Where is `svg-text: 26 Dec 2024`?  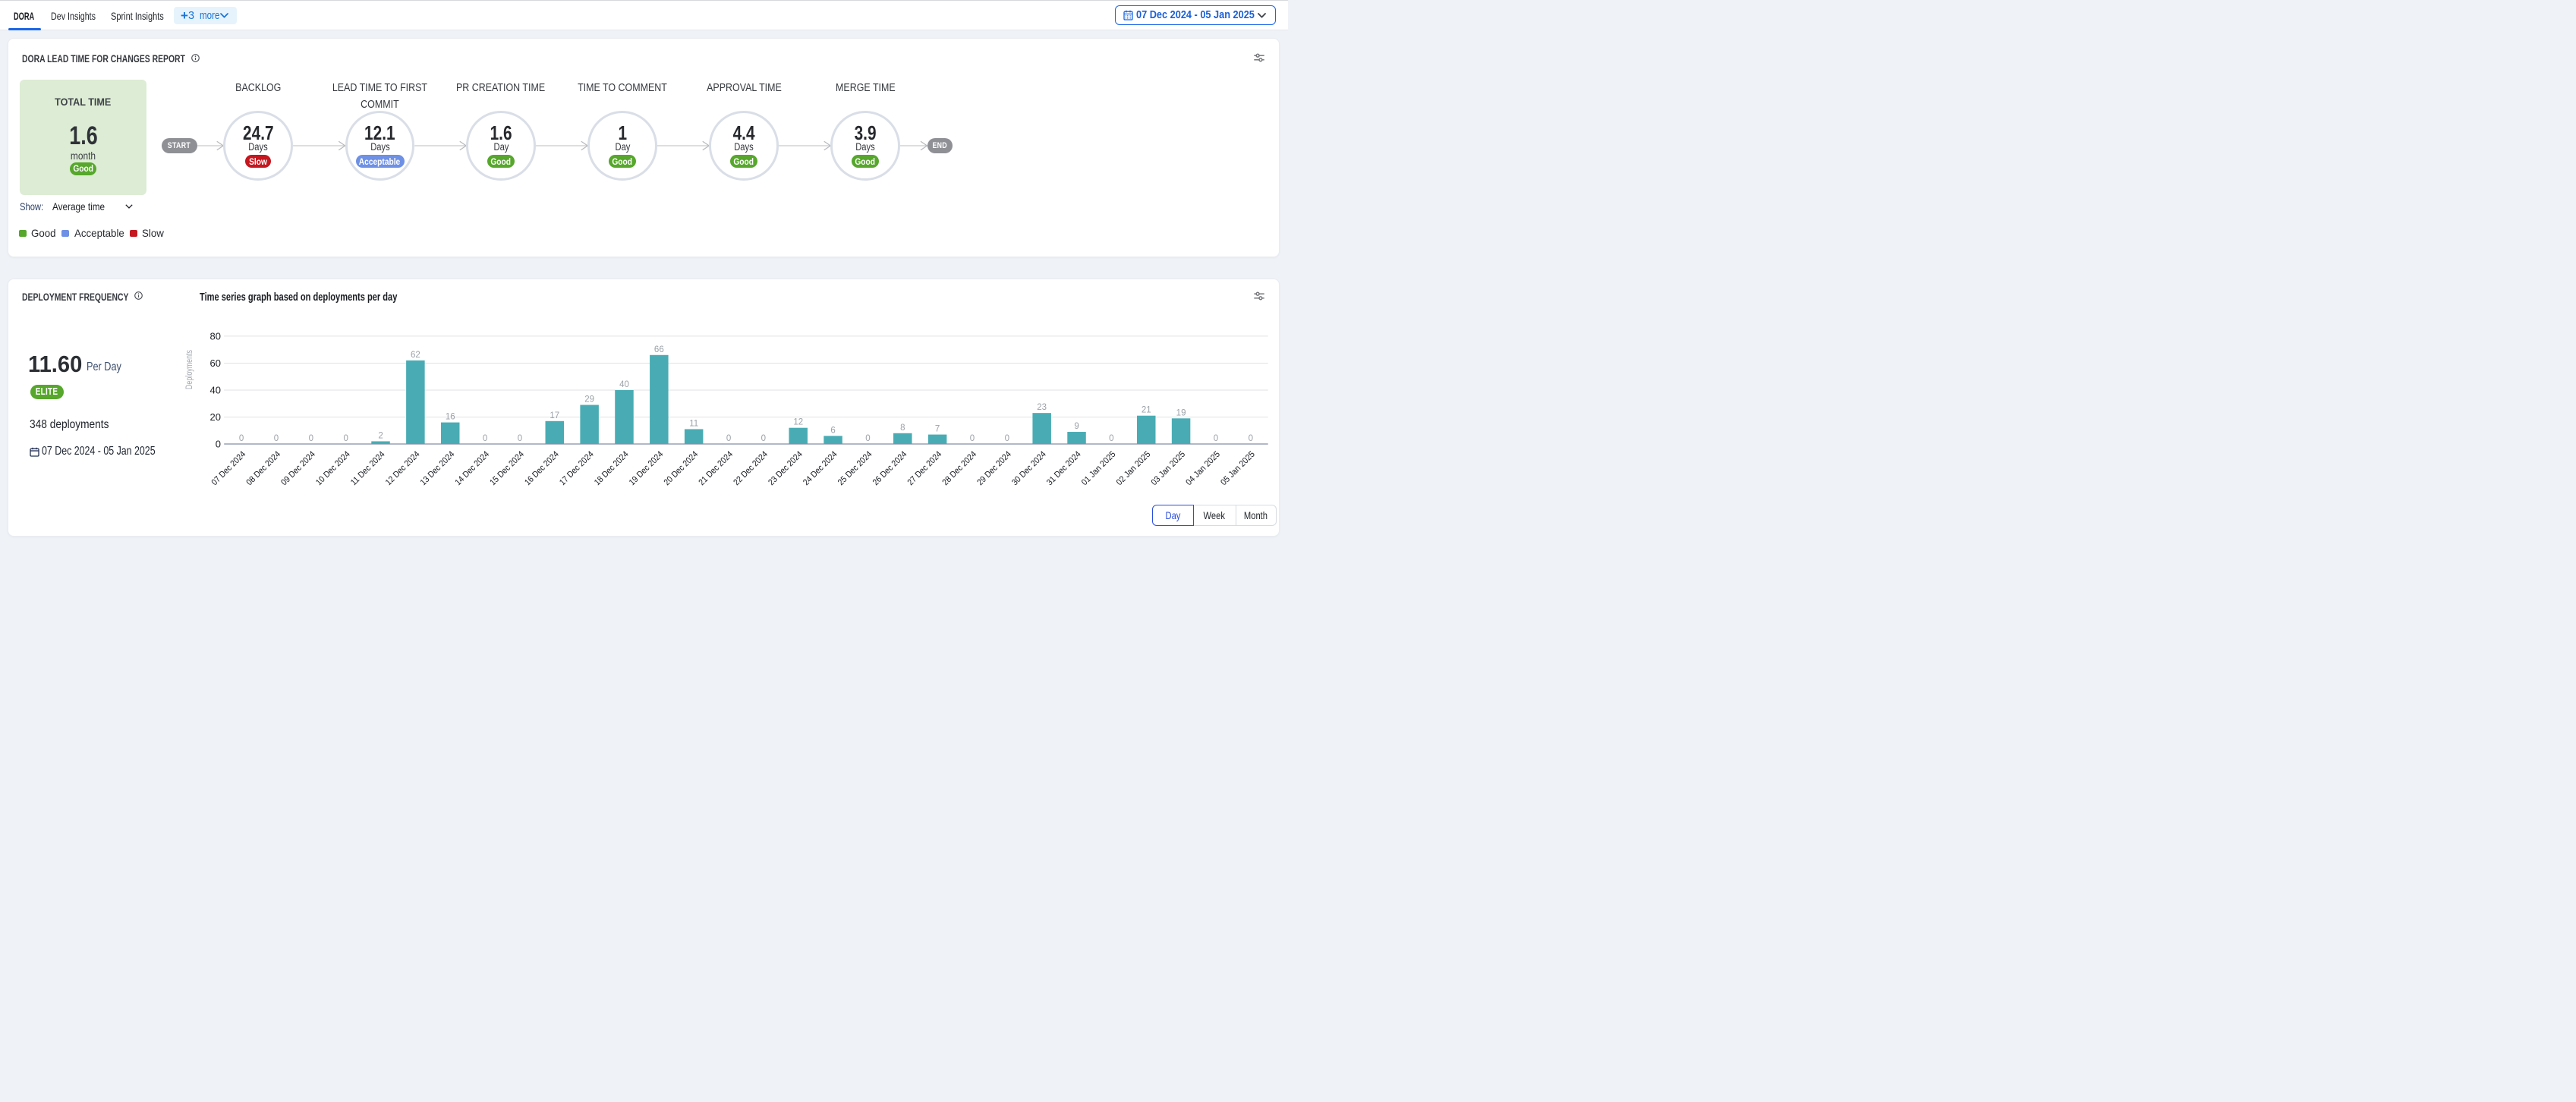
svg-text: 26 Dec 2024 is located at coordinates (890, 468).